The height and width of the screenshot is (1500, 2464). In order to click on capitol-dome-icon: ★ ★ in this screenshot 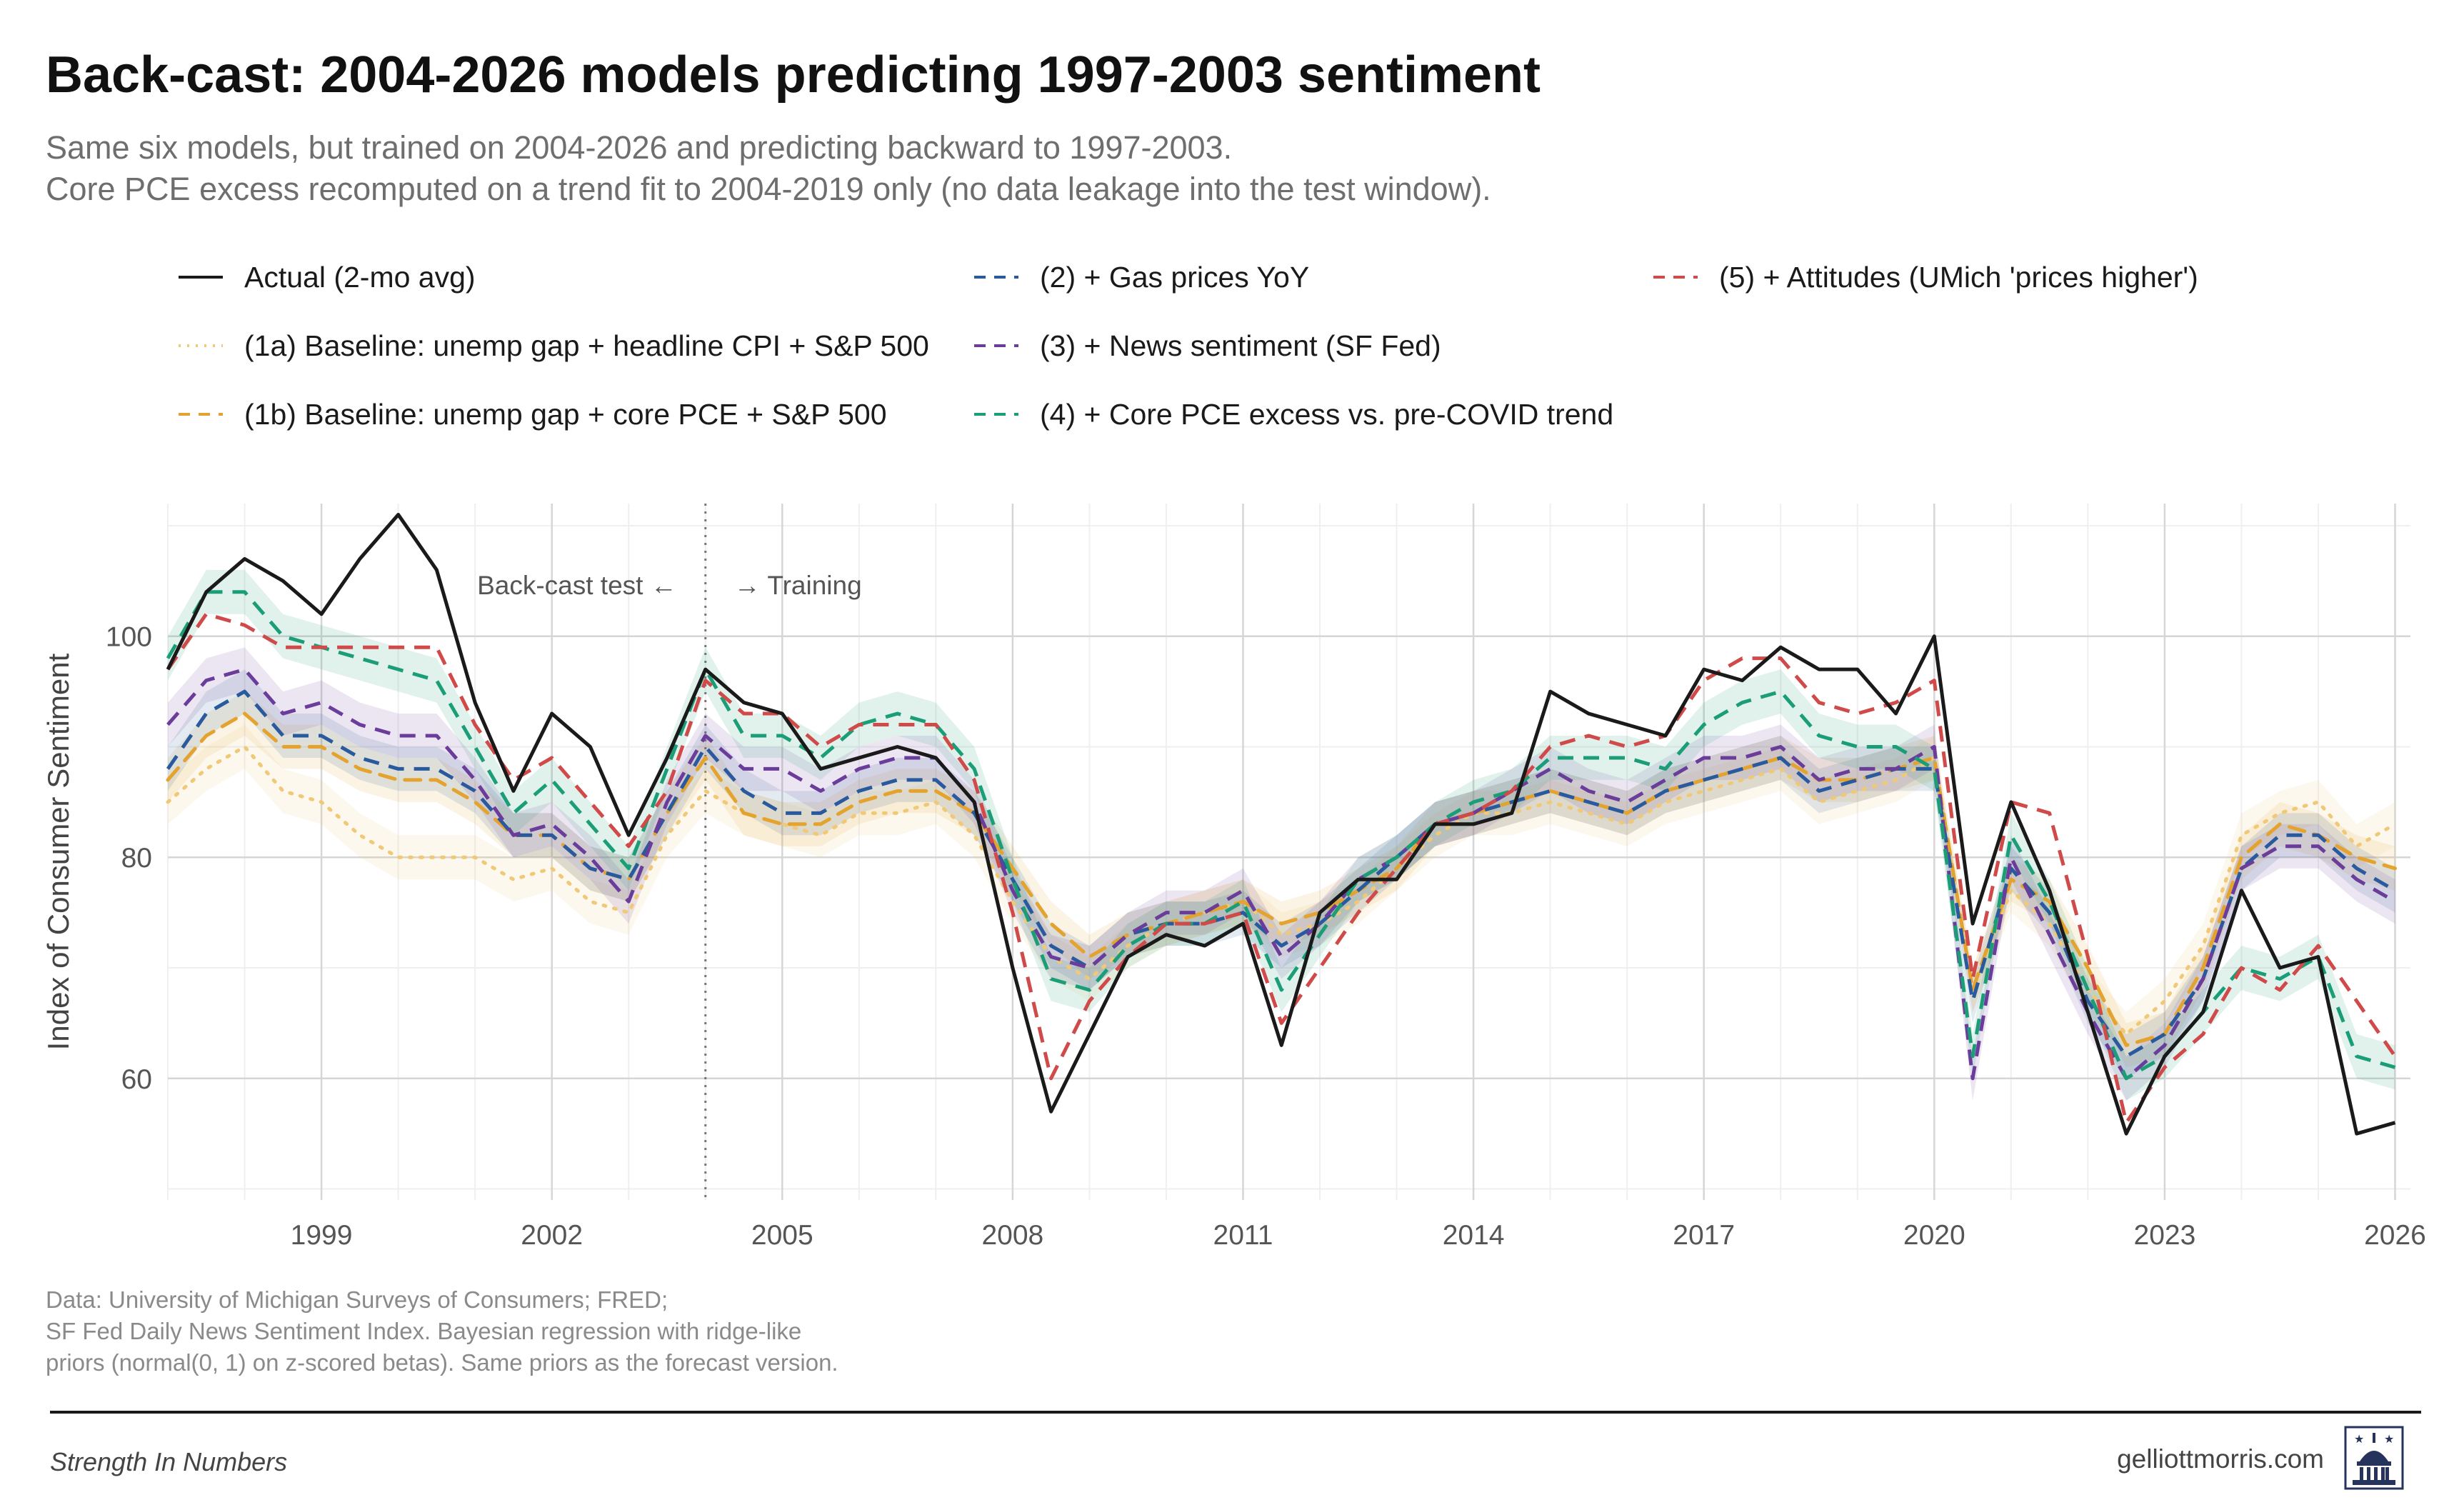, I will do `click(2374, 1458)`.